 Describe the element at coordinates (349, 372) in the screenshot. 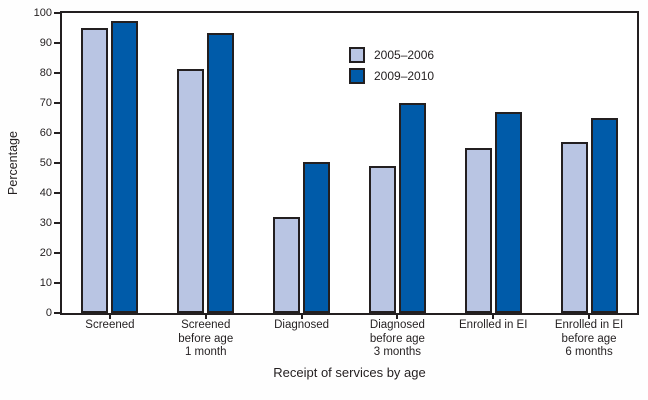

I see `x-axis-title: Receipt of services by age` at that location.